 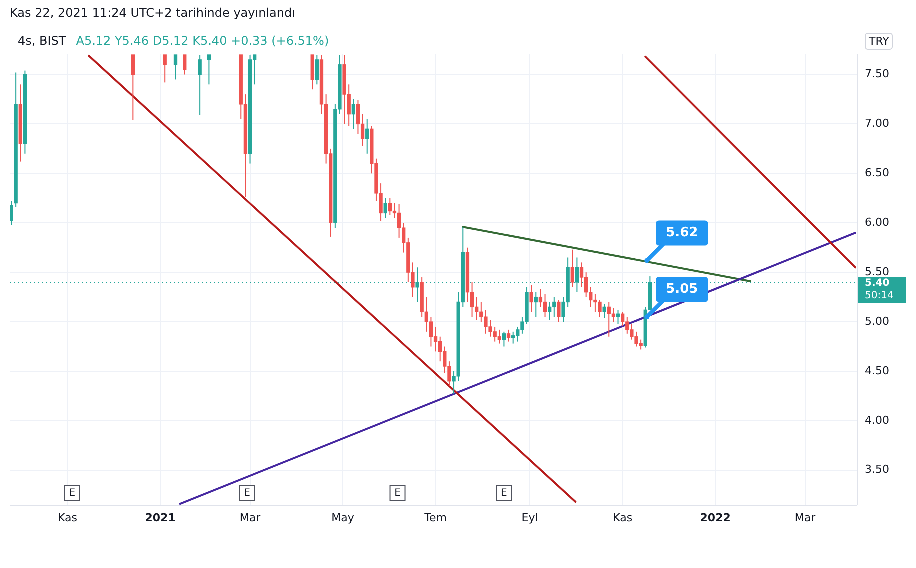 I want to click on x-tick-label: 2021, so click(x=160, y=517).